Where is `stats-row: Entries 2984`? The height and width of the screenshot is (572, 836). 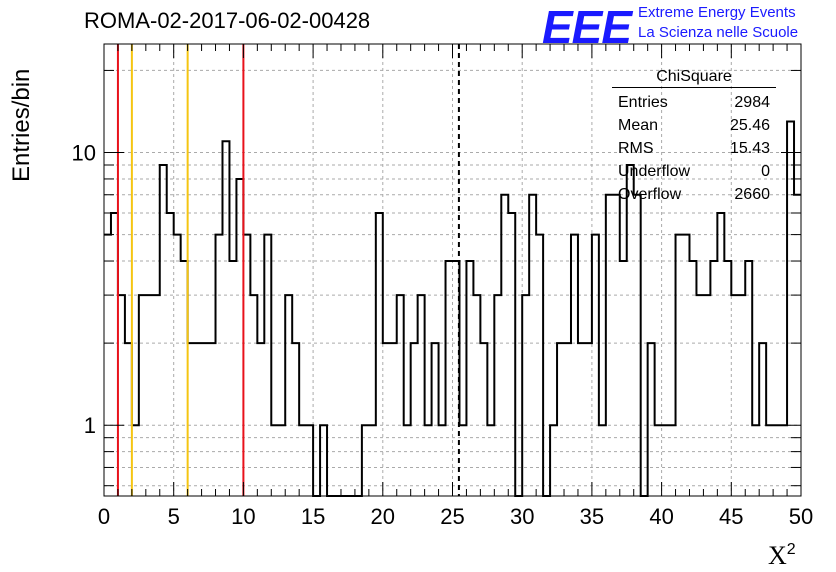 stats-row: Entries 2984 is located at coordinates (694, 102).